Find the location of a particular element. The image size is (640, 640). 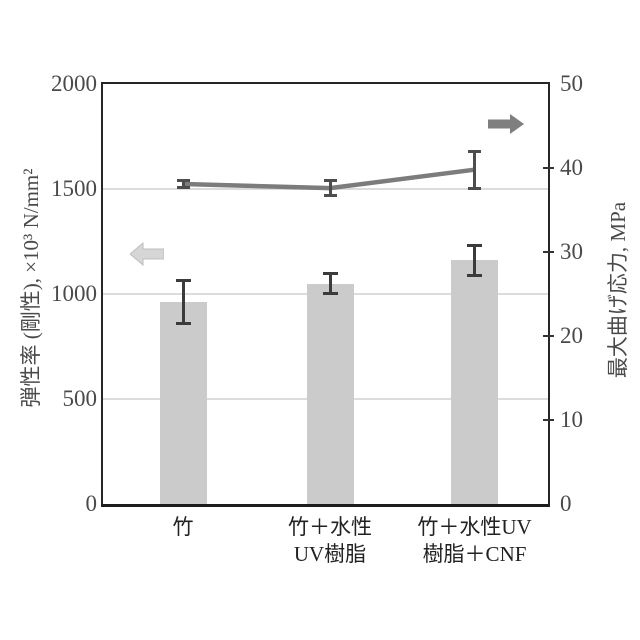

left-axis-tick-label: 0 is located at coordinates (91, 503).